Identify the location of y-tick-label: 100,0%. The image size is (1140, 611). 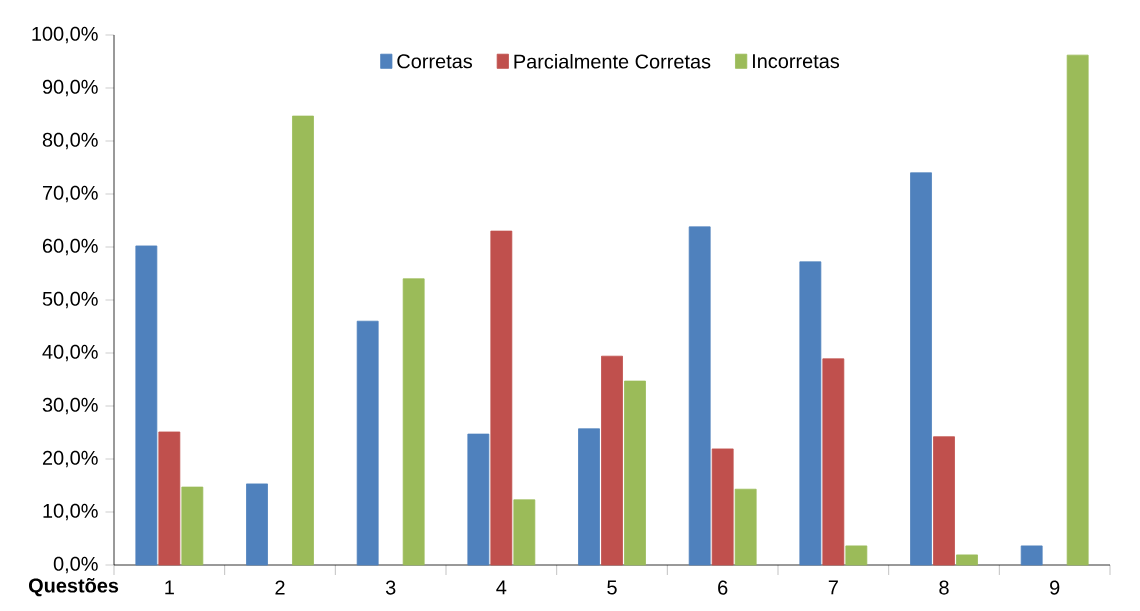
(65, 35).